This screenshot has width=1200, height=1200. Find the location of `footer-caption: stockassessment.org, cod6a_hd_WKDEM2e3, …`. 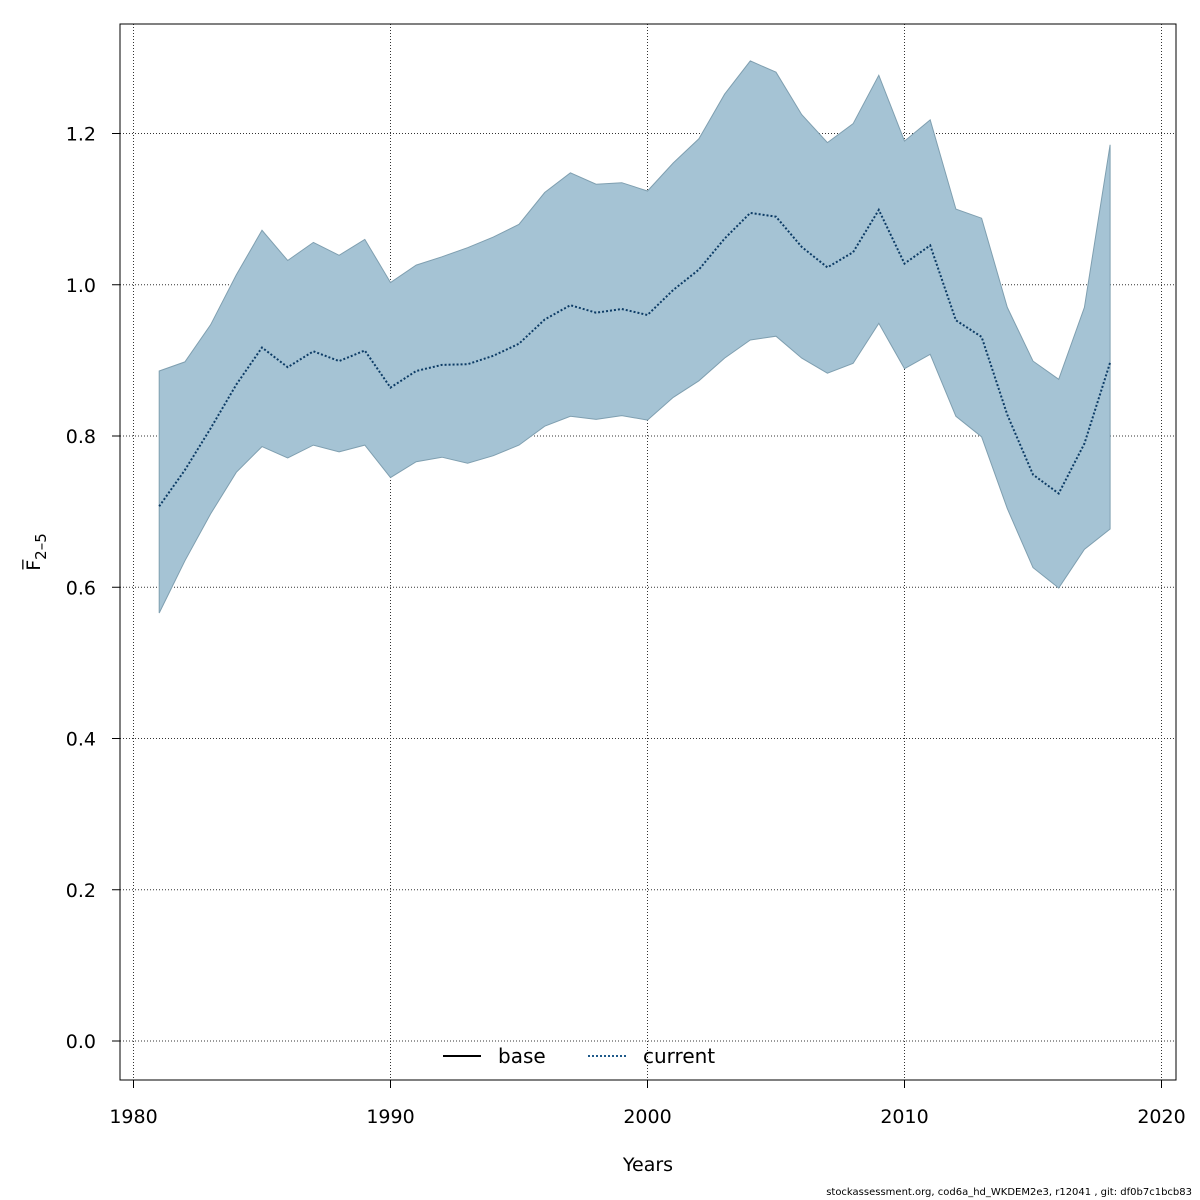

footer-caption: stockassessment.org, cod6a_hd_WKDEM2e3, … is located at coordinates (1009, 1192).